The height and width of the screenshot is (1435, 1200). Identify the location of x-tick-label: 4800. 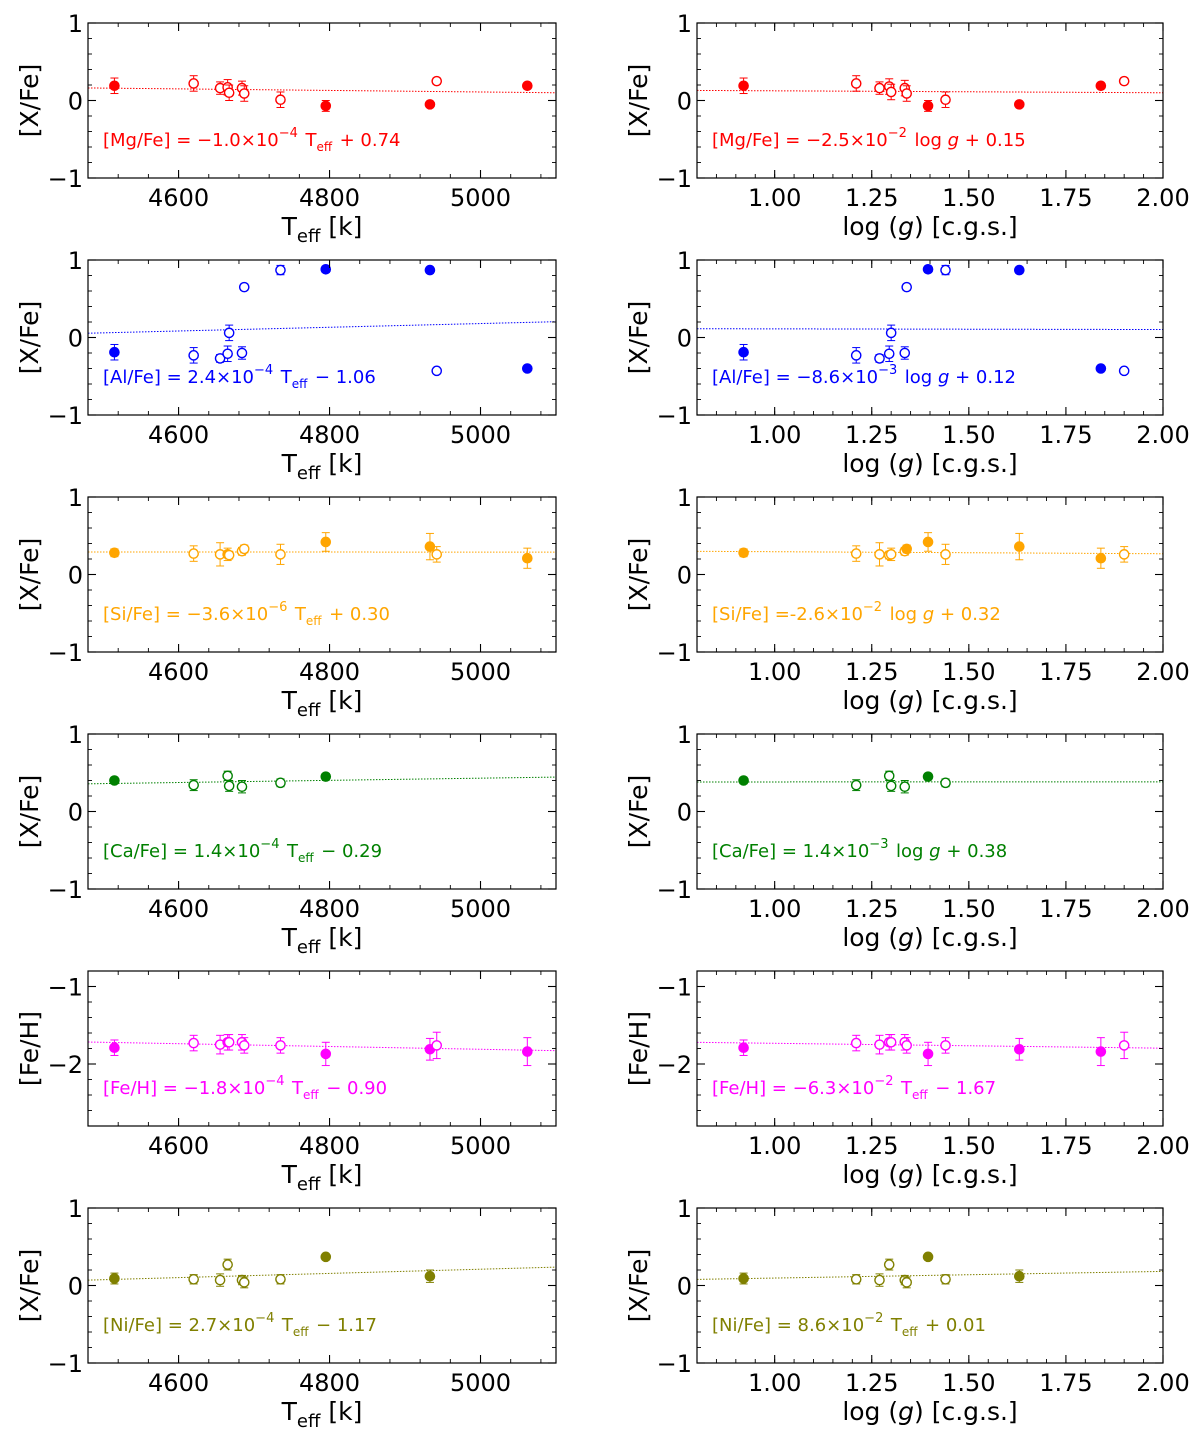
(329, 435).